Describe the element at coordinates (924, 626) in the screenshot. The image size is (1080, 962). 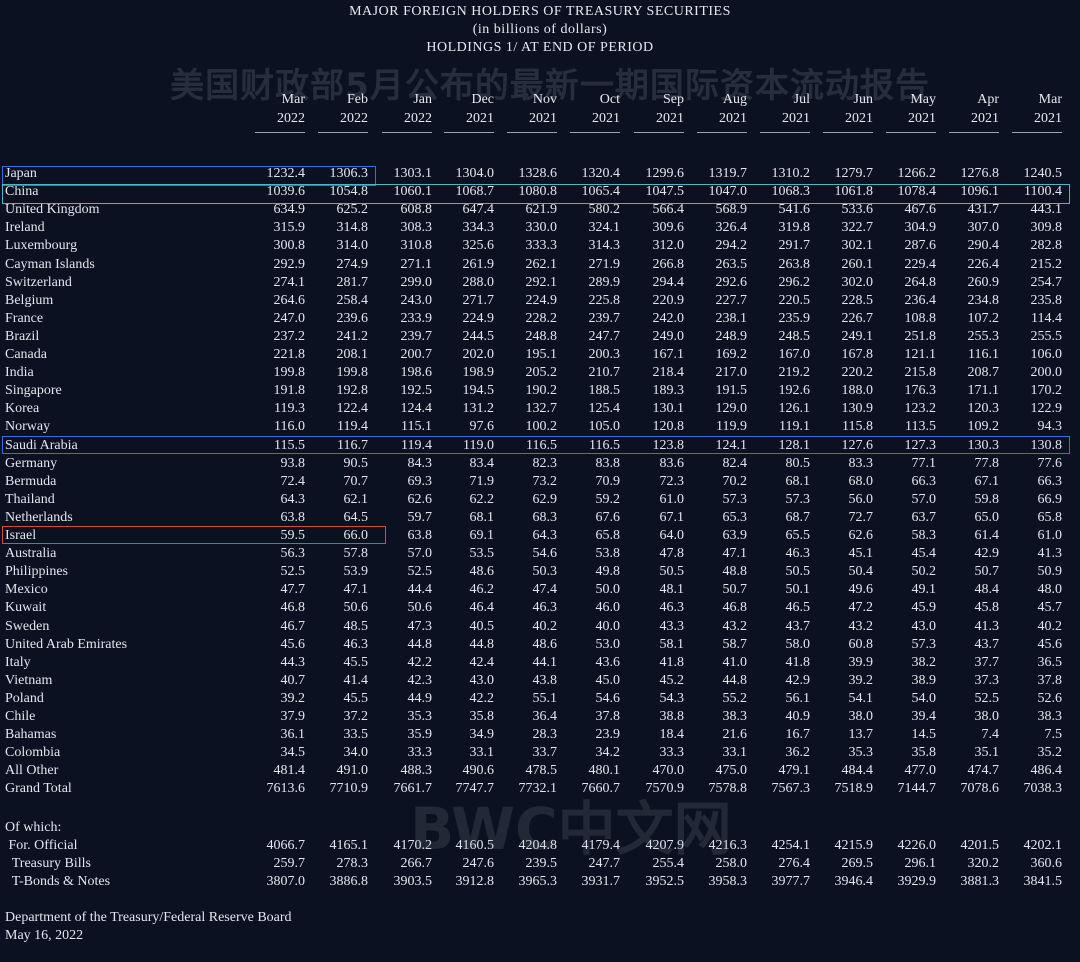
I see `table-cell: 43.0` at that location.